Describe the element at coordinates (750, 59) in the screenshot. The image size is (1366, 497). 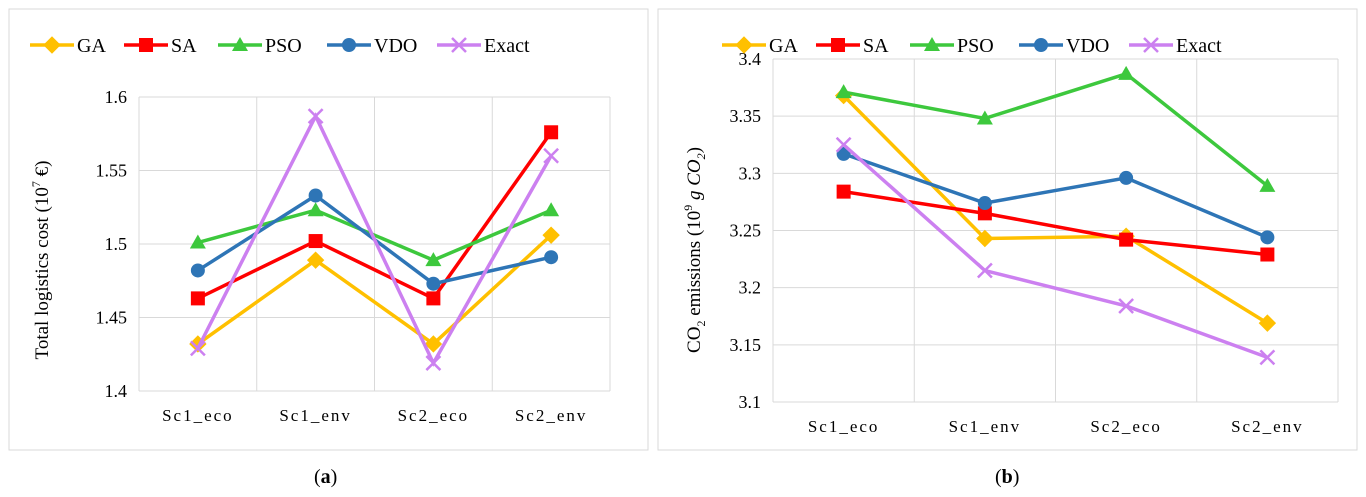
I see `y-tick-label: 3.4` at that location.